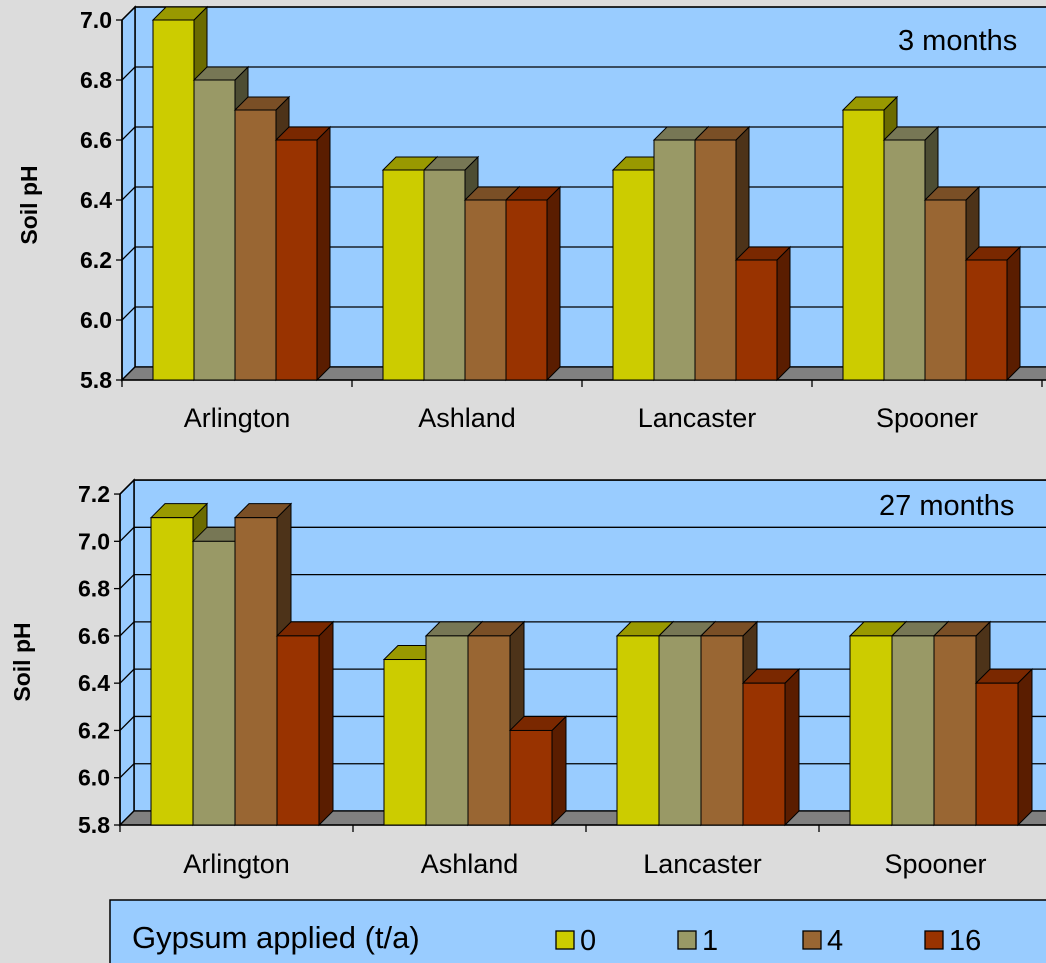  I want to click on legend: Gypsum applied (t/a) 0 1 4 16, so click(577, 931).